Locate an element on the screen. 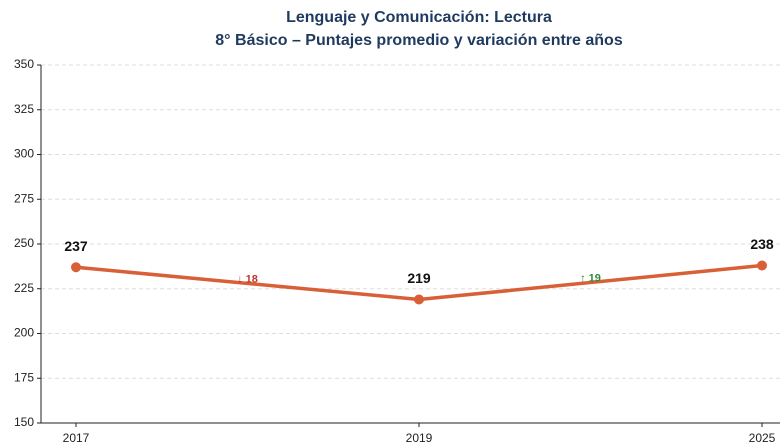 The height and width of the screenshot is (448, 784). y-tick-label: 325 is located at coordinates (24, 109).